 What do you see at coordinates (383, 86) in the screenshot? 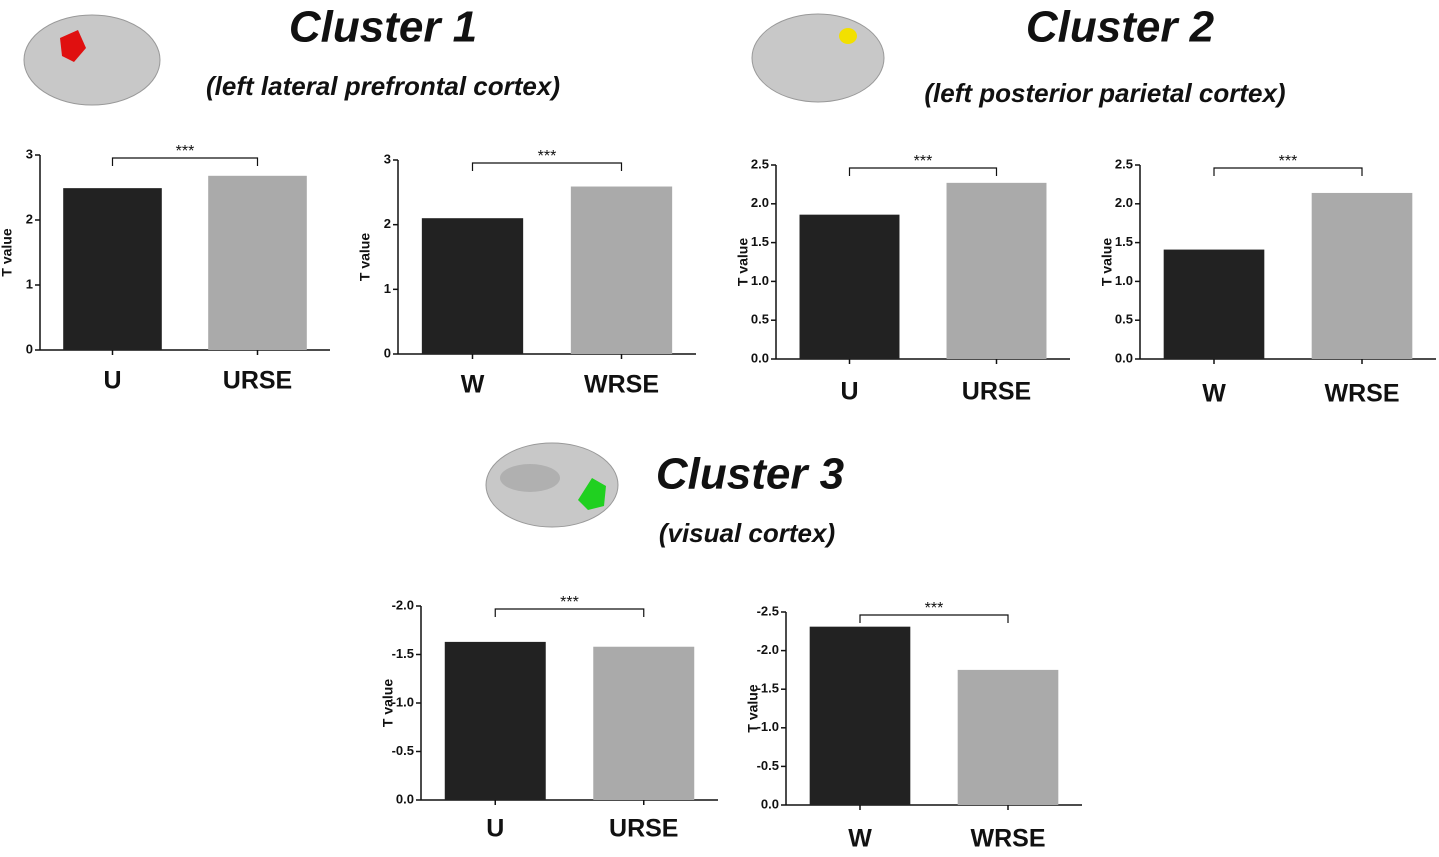
I see `cluster-subtitle: (left lateral prefrontal cortex)` at bounding box center [383, 86].